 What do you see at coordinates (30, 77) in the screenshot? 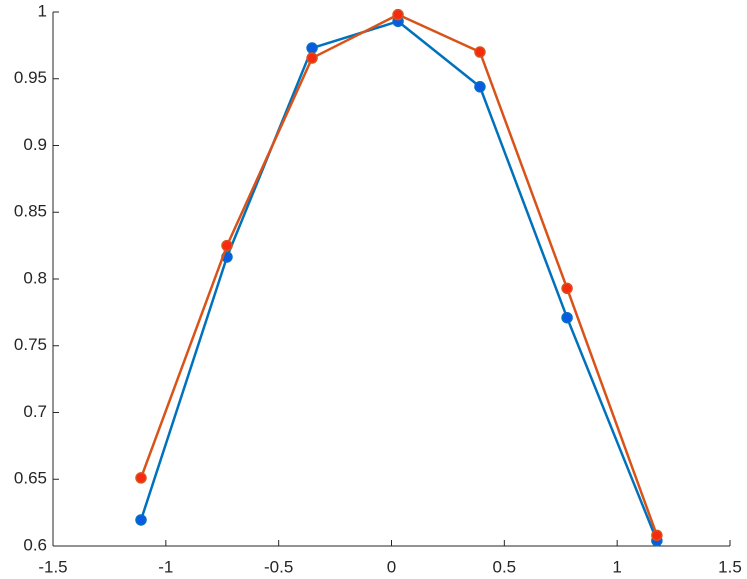
I see `y-tick-label: 0.95` at bounding box center [30, 77].